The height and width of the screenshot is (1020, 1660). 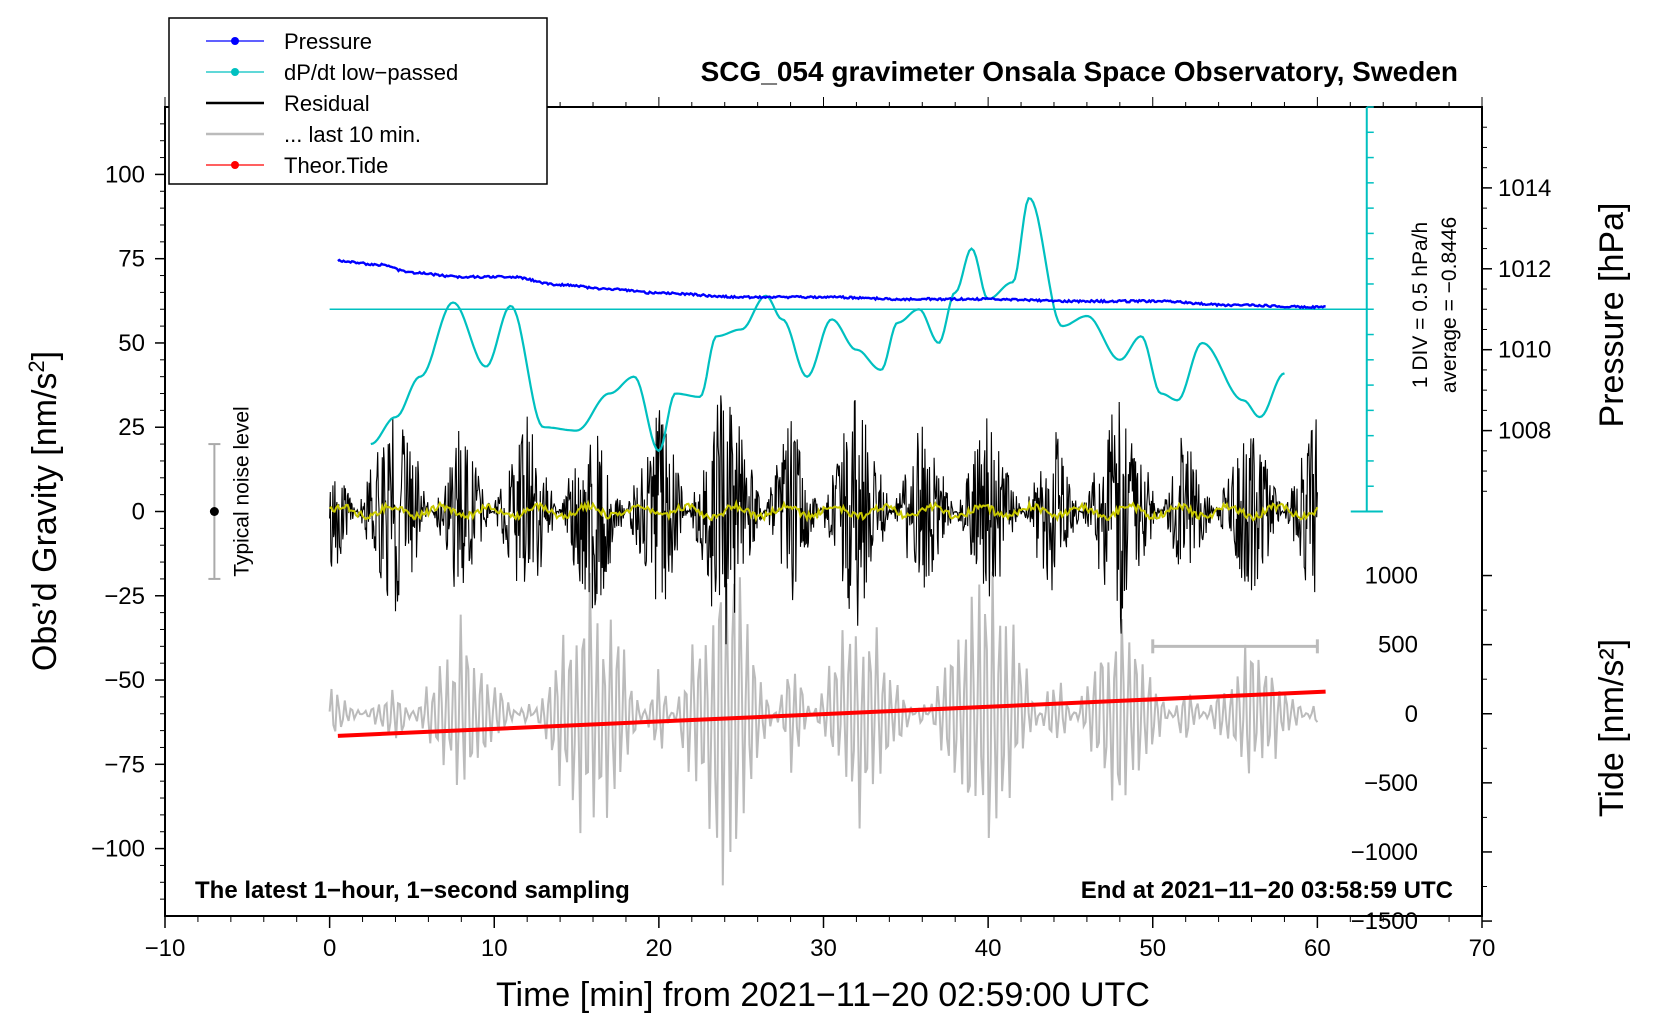 I want to click on legend-box, so click(x=358, y=101).